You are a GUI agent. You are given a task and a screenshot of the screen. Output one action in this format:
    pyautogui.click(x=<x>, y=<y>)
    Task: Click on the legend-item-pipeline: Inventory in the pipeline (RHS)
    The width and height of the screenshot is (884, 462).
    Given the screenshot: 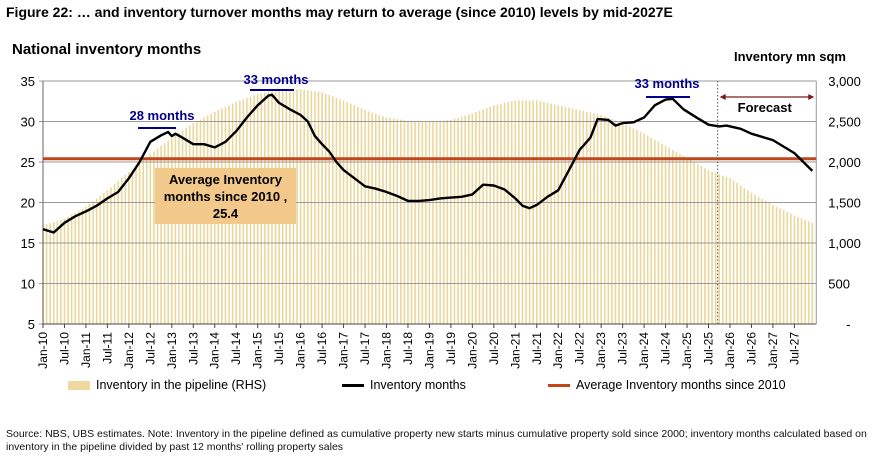 What is the action you would take?
    pyautogui.click(x=167, y=385)
    